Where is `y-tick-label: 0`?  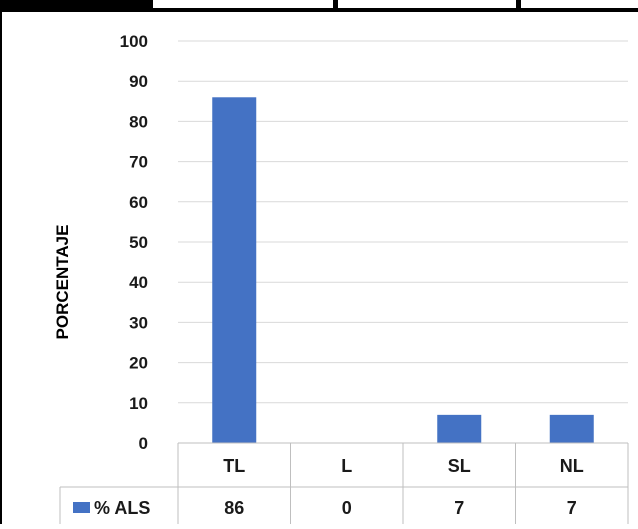 y-tick-label: 0 is located at coordinates (143, 443).